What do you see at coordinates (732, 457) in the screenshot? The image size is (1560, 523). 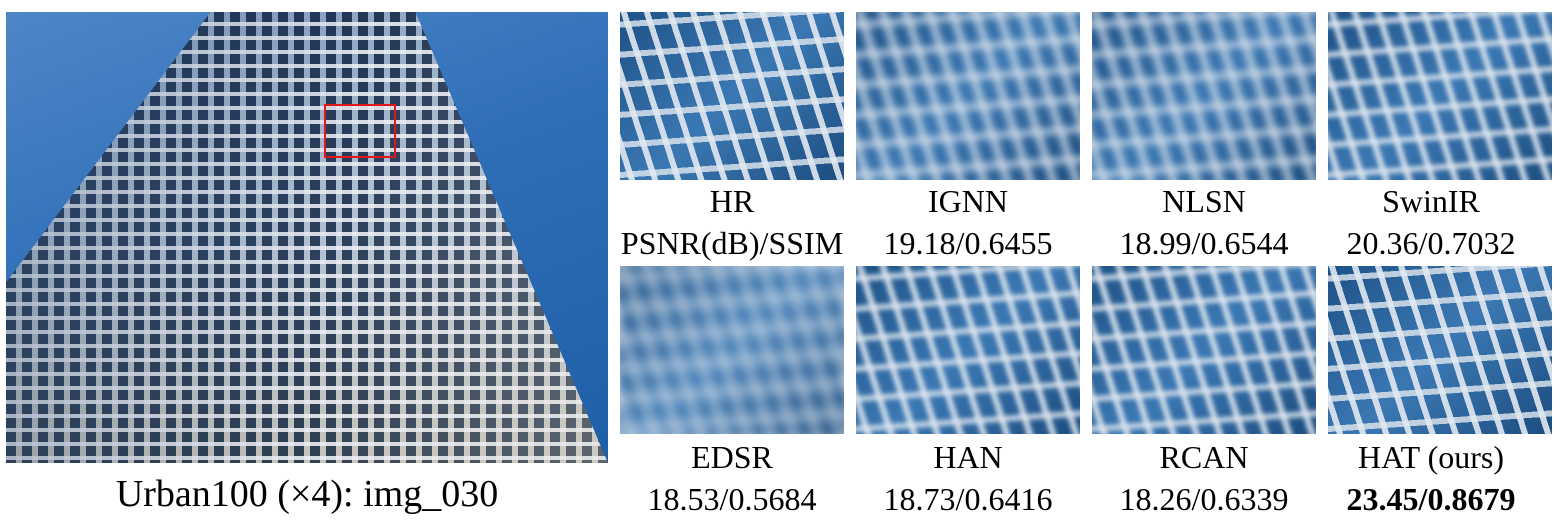 I see `method-label: EDSR` at bounding box center [732, 457].